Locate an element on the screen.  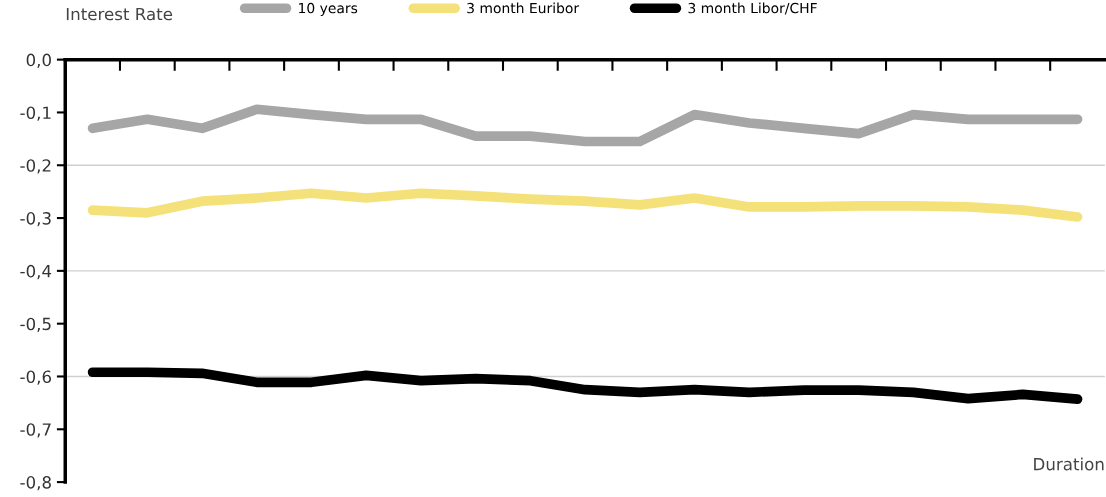
y-tick-label: -0,3 is located at coordinates (35, 219).